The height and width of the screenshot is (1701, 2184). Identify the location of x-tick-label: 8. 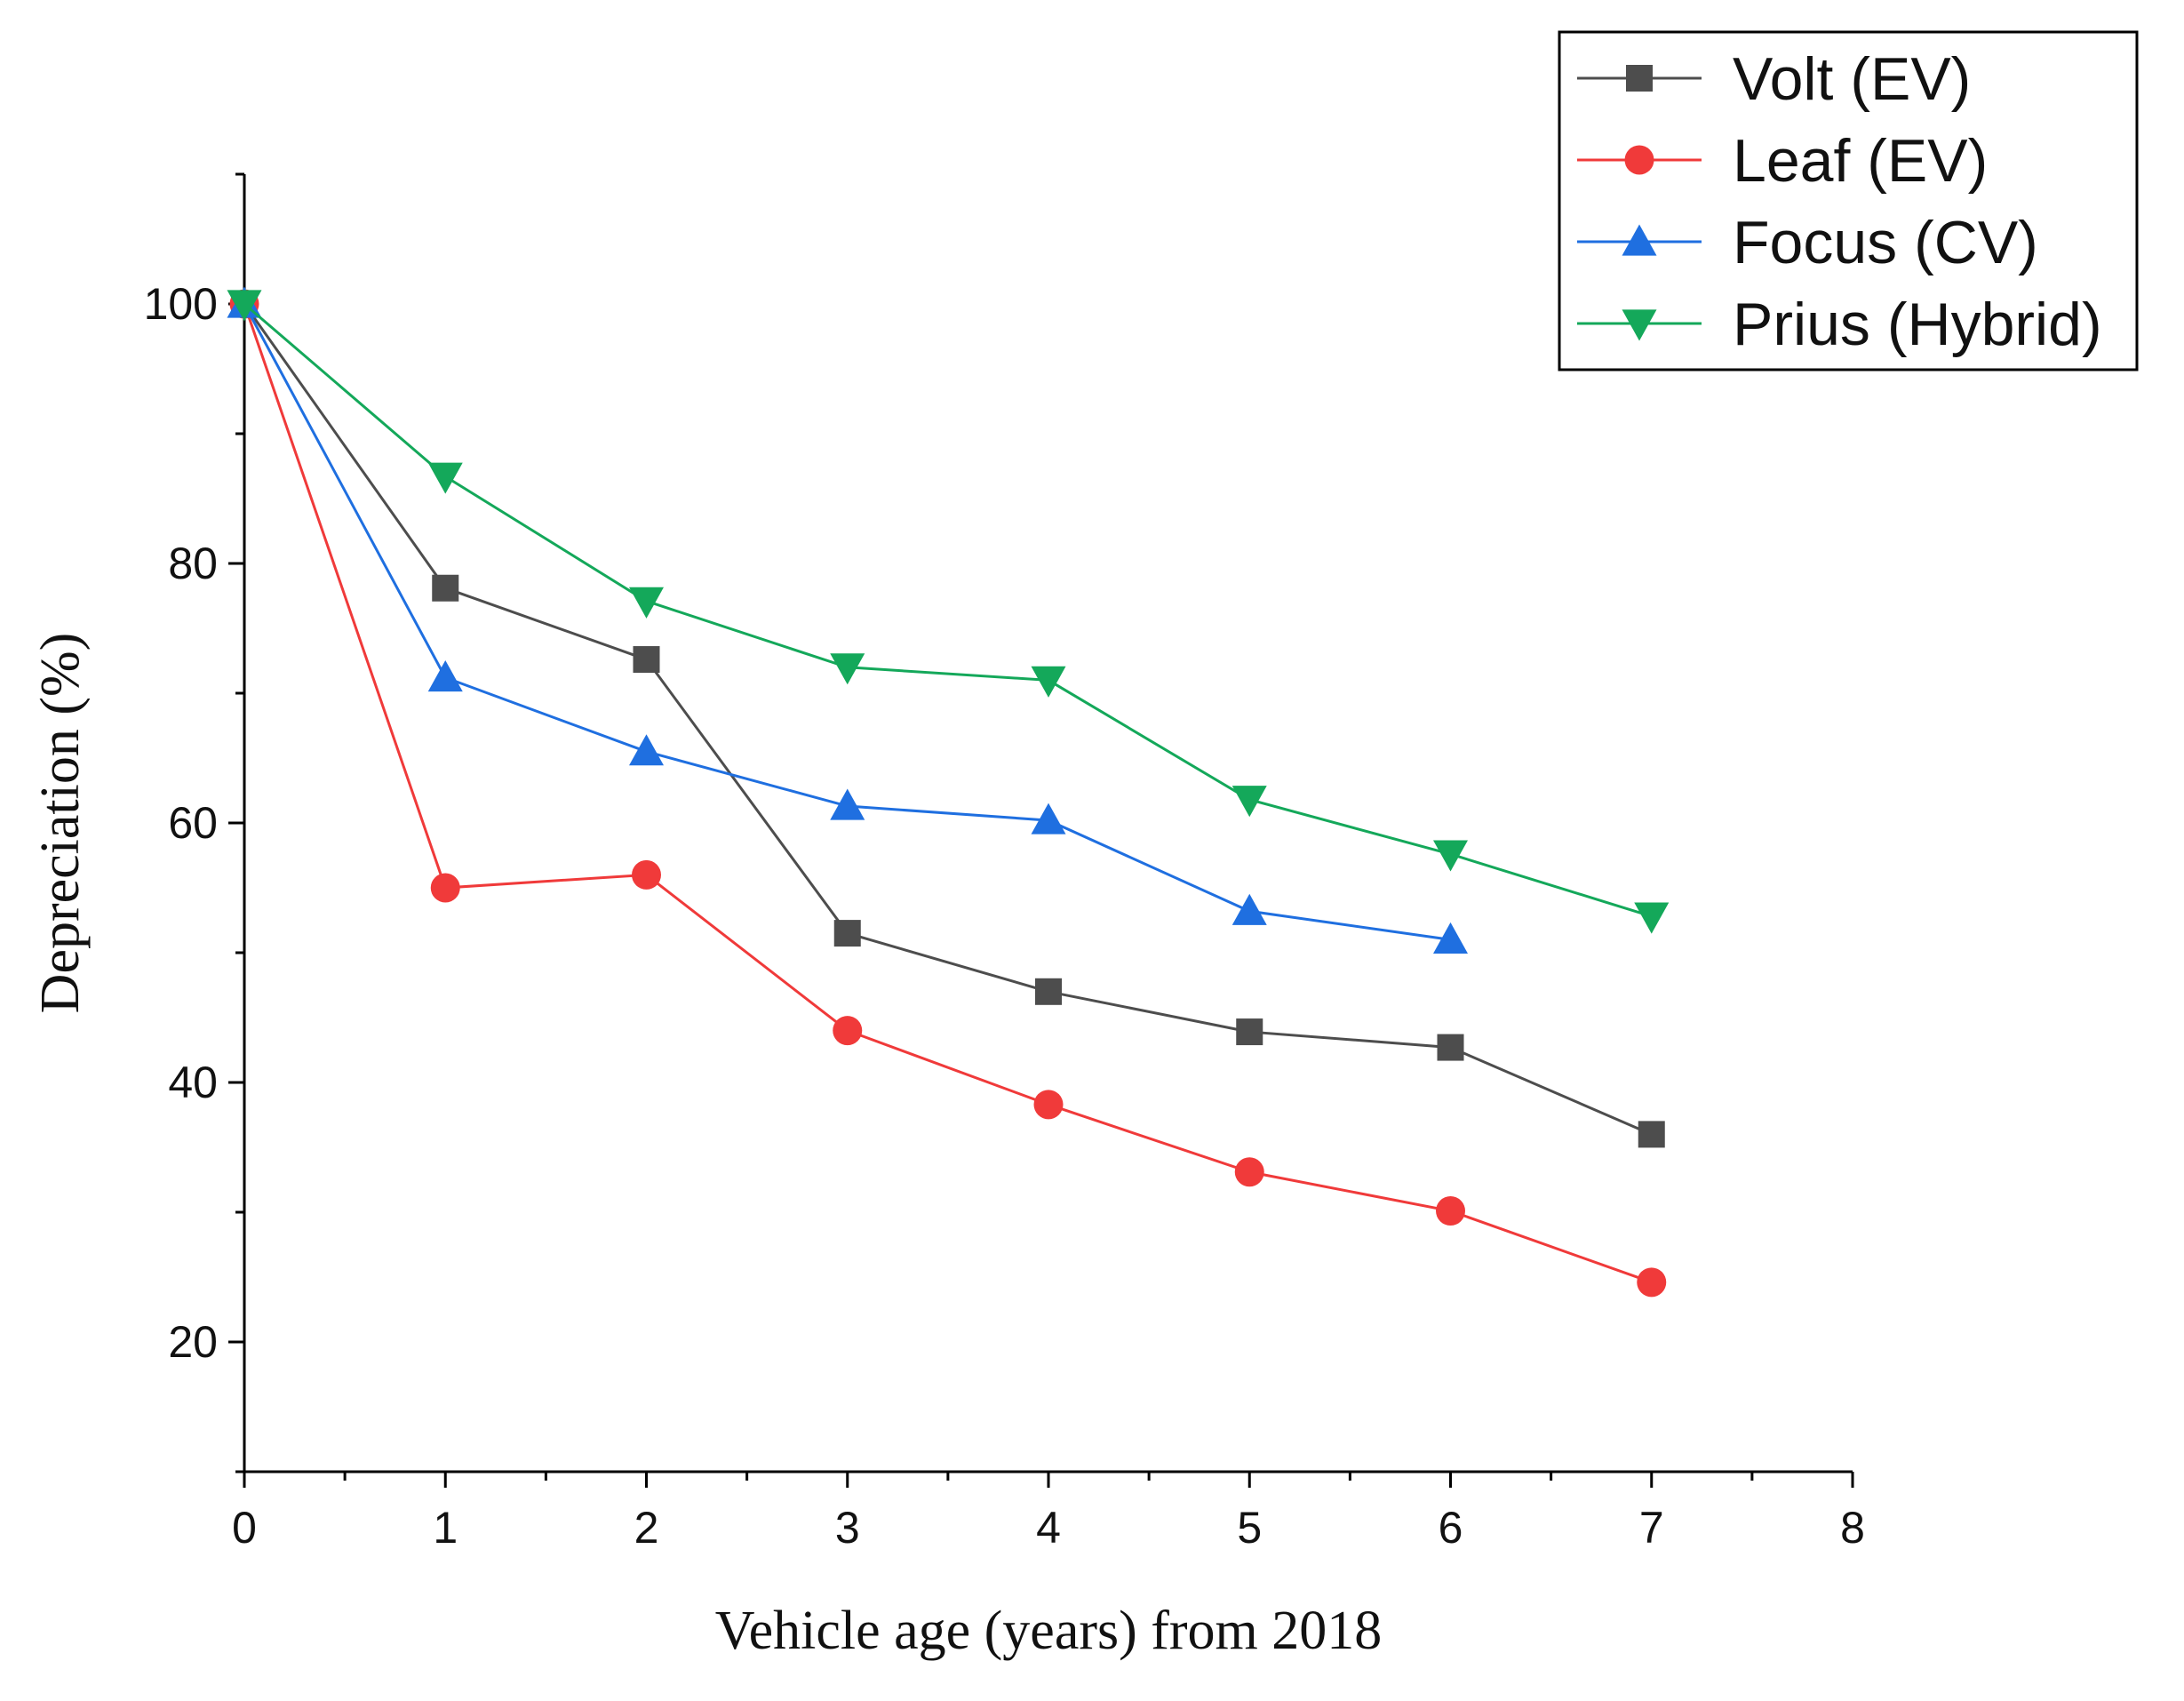
(1852, 1528).